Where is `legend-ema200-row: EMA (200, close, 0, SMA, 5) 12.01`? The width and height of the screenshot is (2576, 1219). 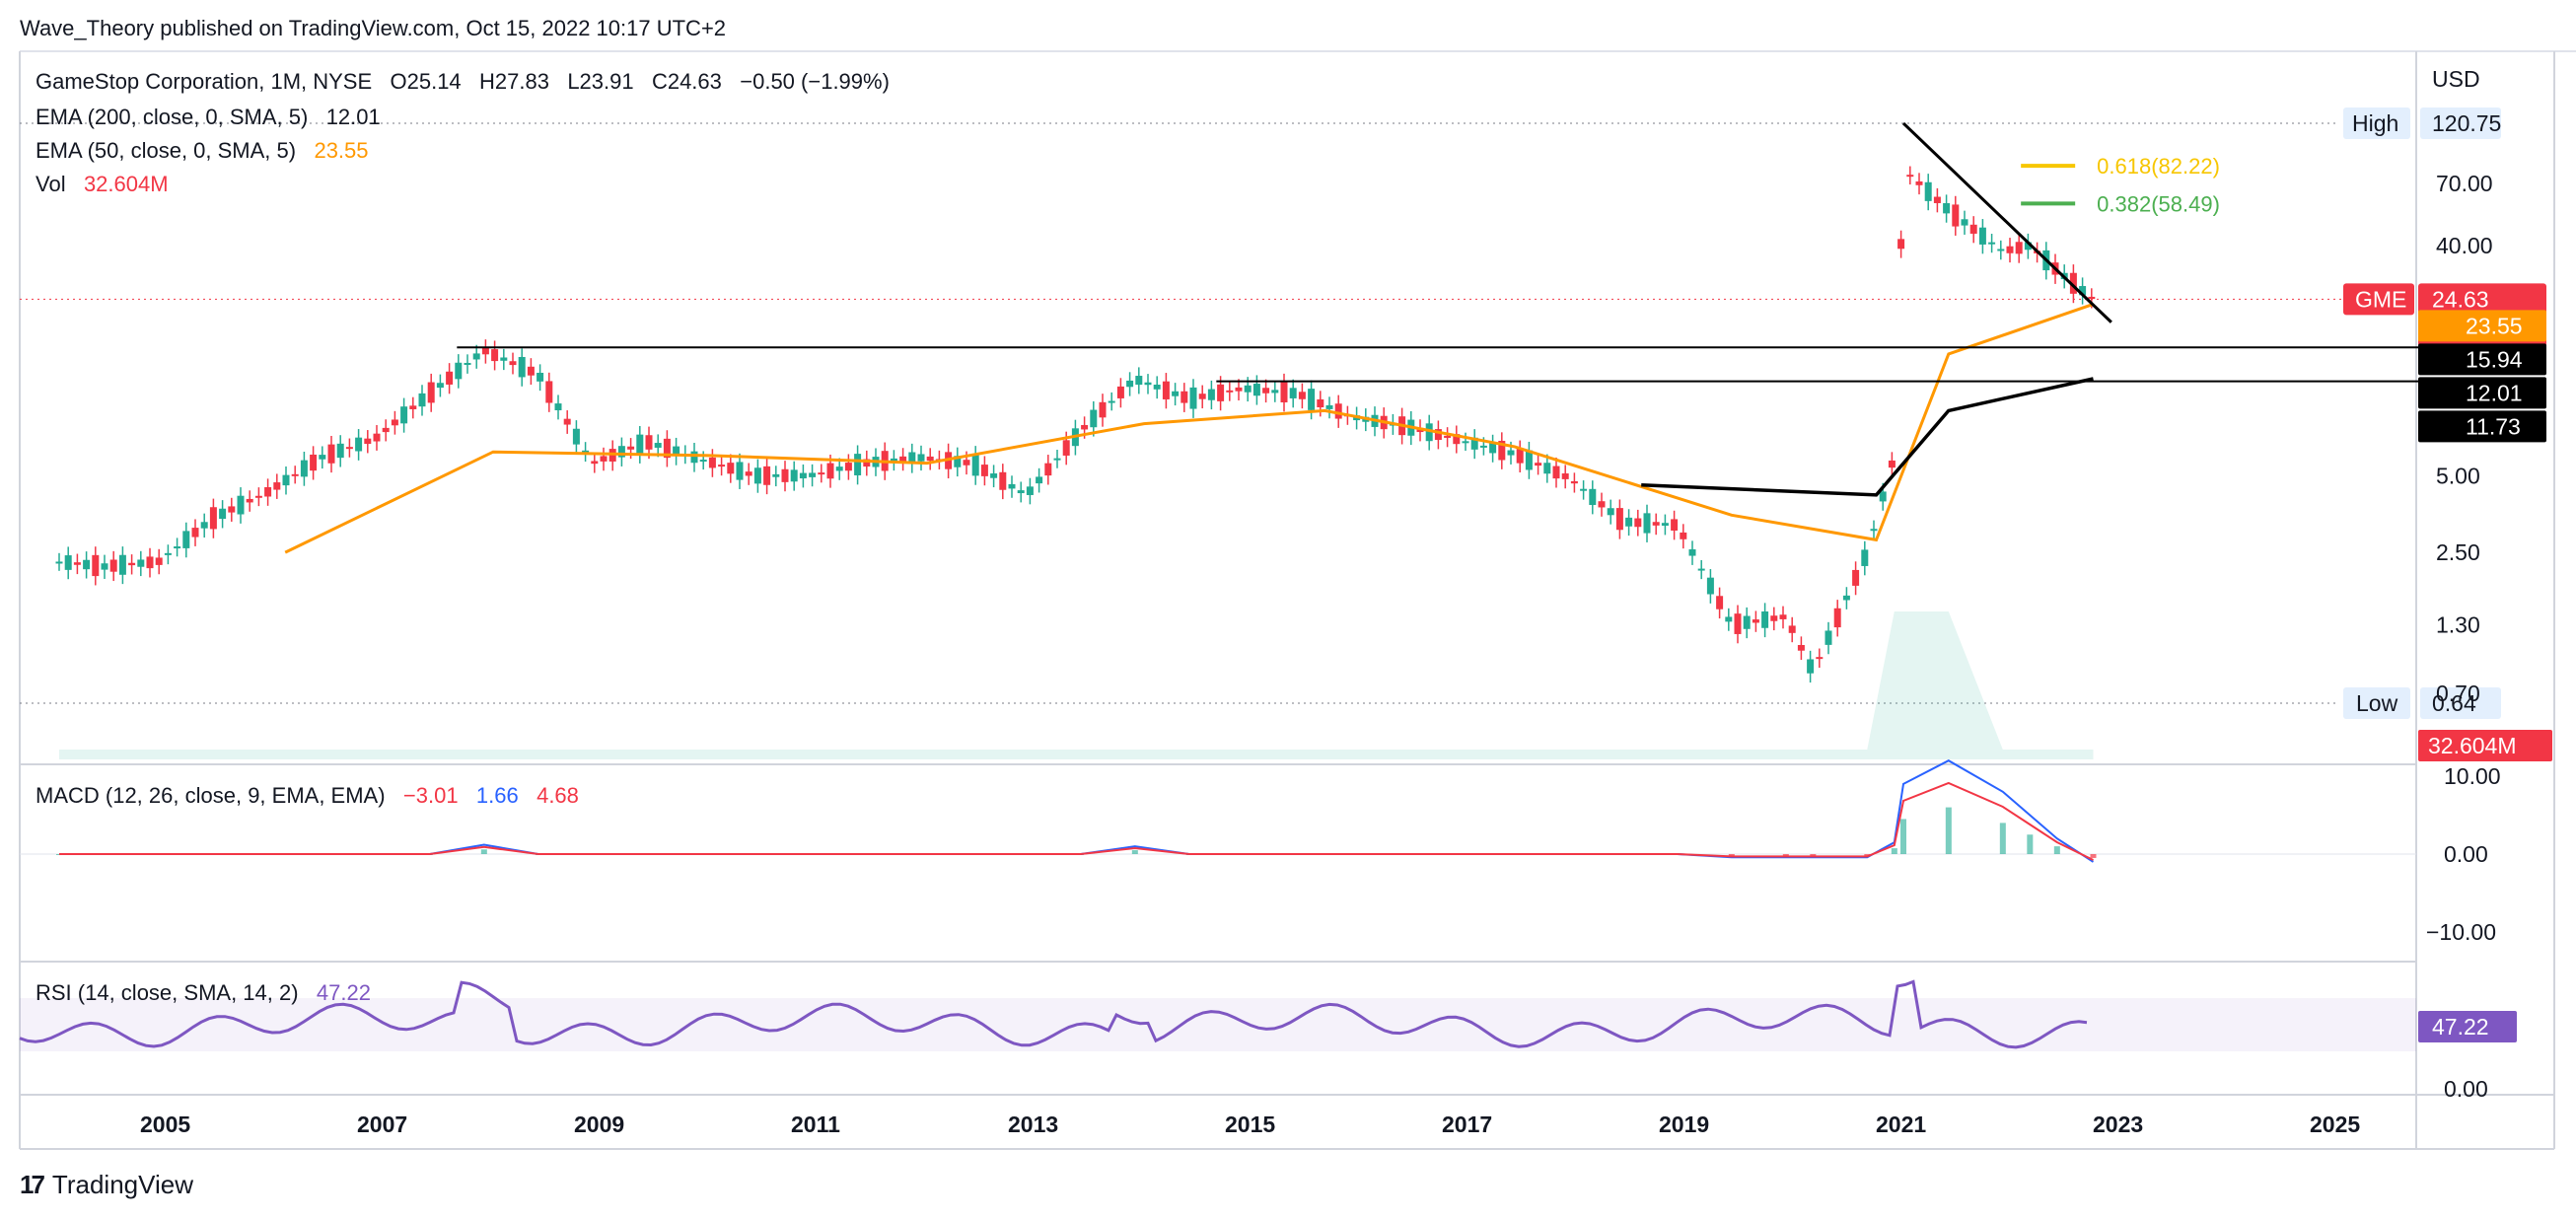 legend-ema200-row: EMA (200, close, 0, SMA, 5) 12.01 is located at coordinates (208, 117).